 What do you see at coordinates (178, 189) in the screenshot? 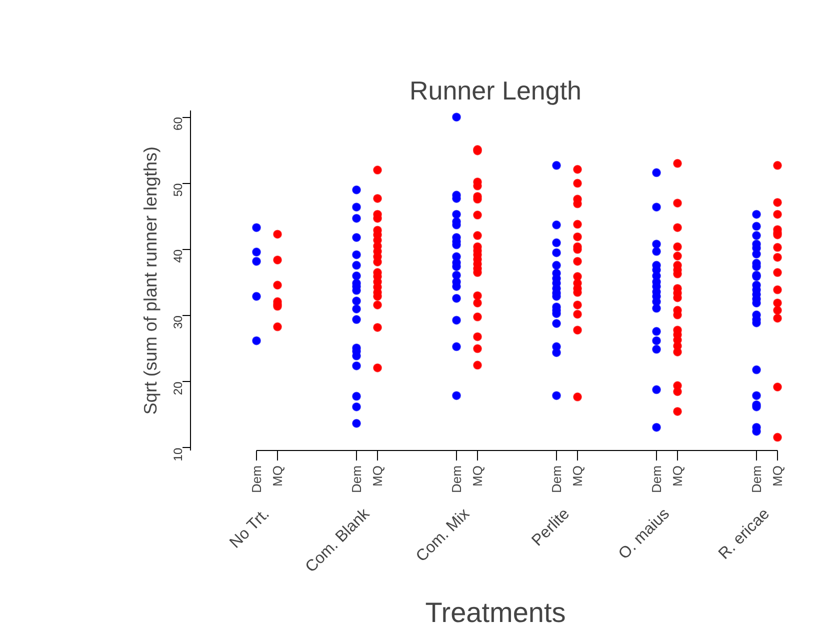
I see `y-tick-label: 50` at bounding box center [178, 189].